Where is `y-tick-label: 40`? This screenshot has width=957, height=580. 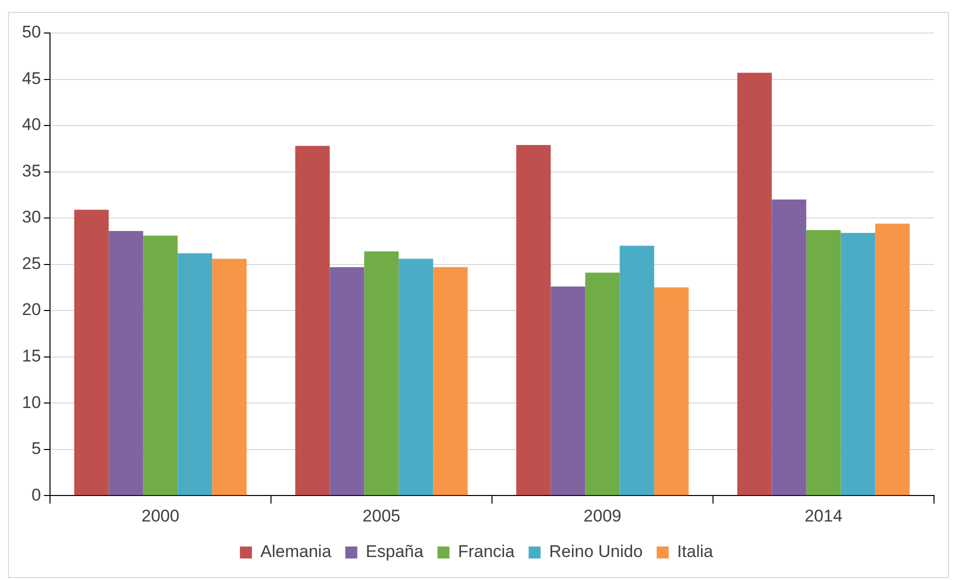
y-tick-label: 40 is located at coordinates (31, 124).